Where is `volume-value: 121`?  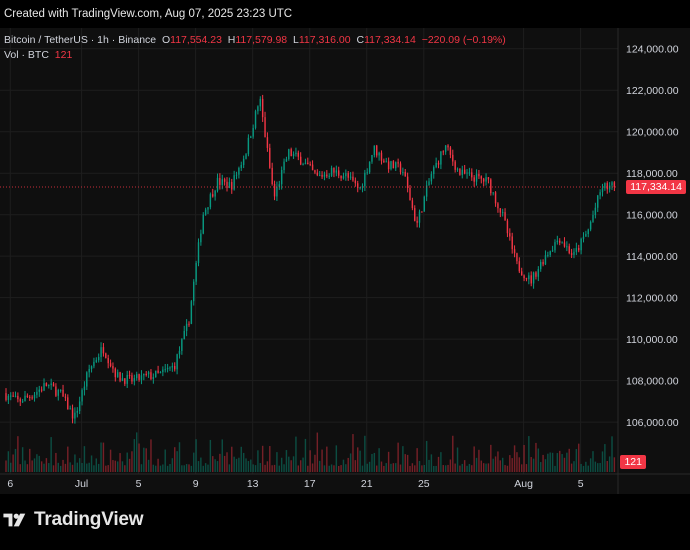 volume-value: 121 is located at coordinates (63, 55).